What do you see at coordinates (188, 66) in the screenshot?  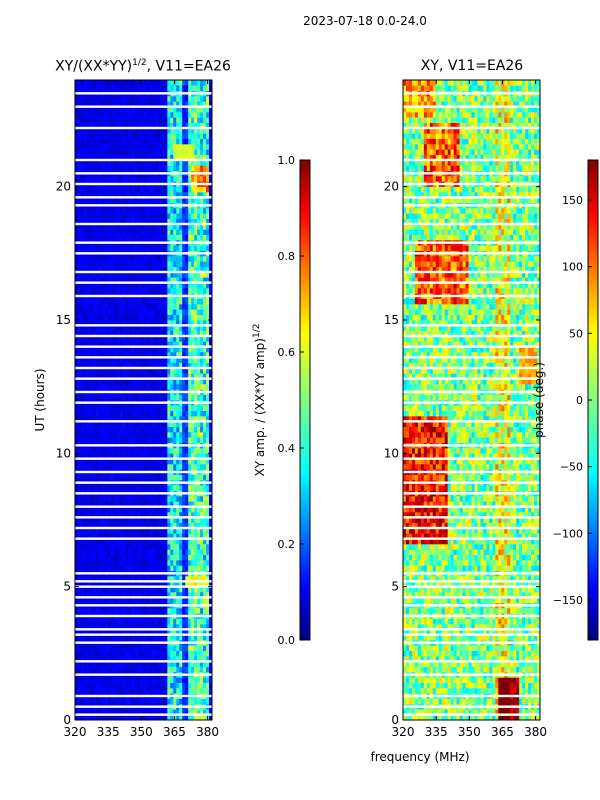 I see `amp-title-tail: , V11=EA26` at bounding box center [188, 66].